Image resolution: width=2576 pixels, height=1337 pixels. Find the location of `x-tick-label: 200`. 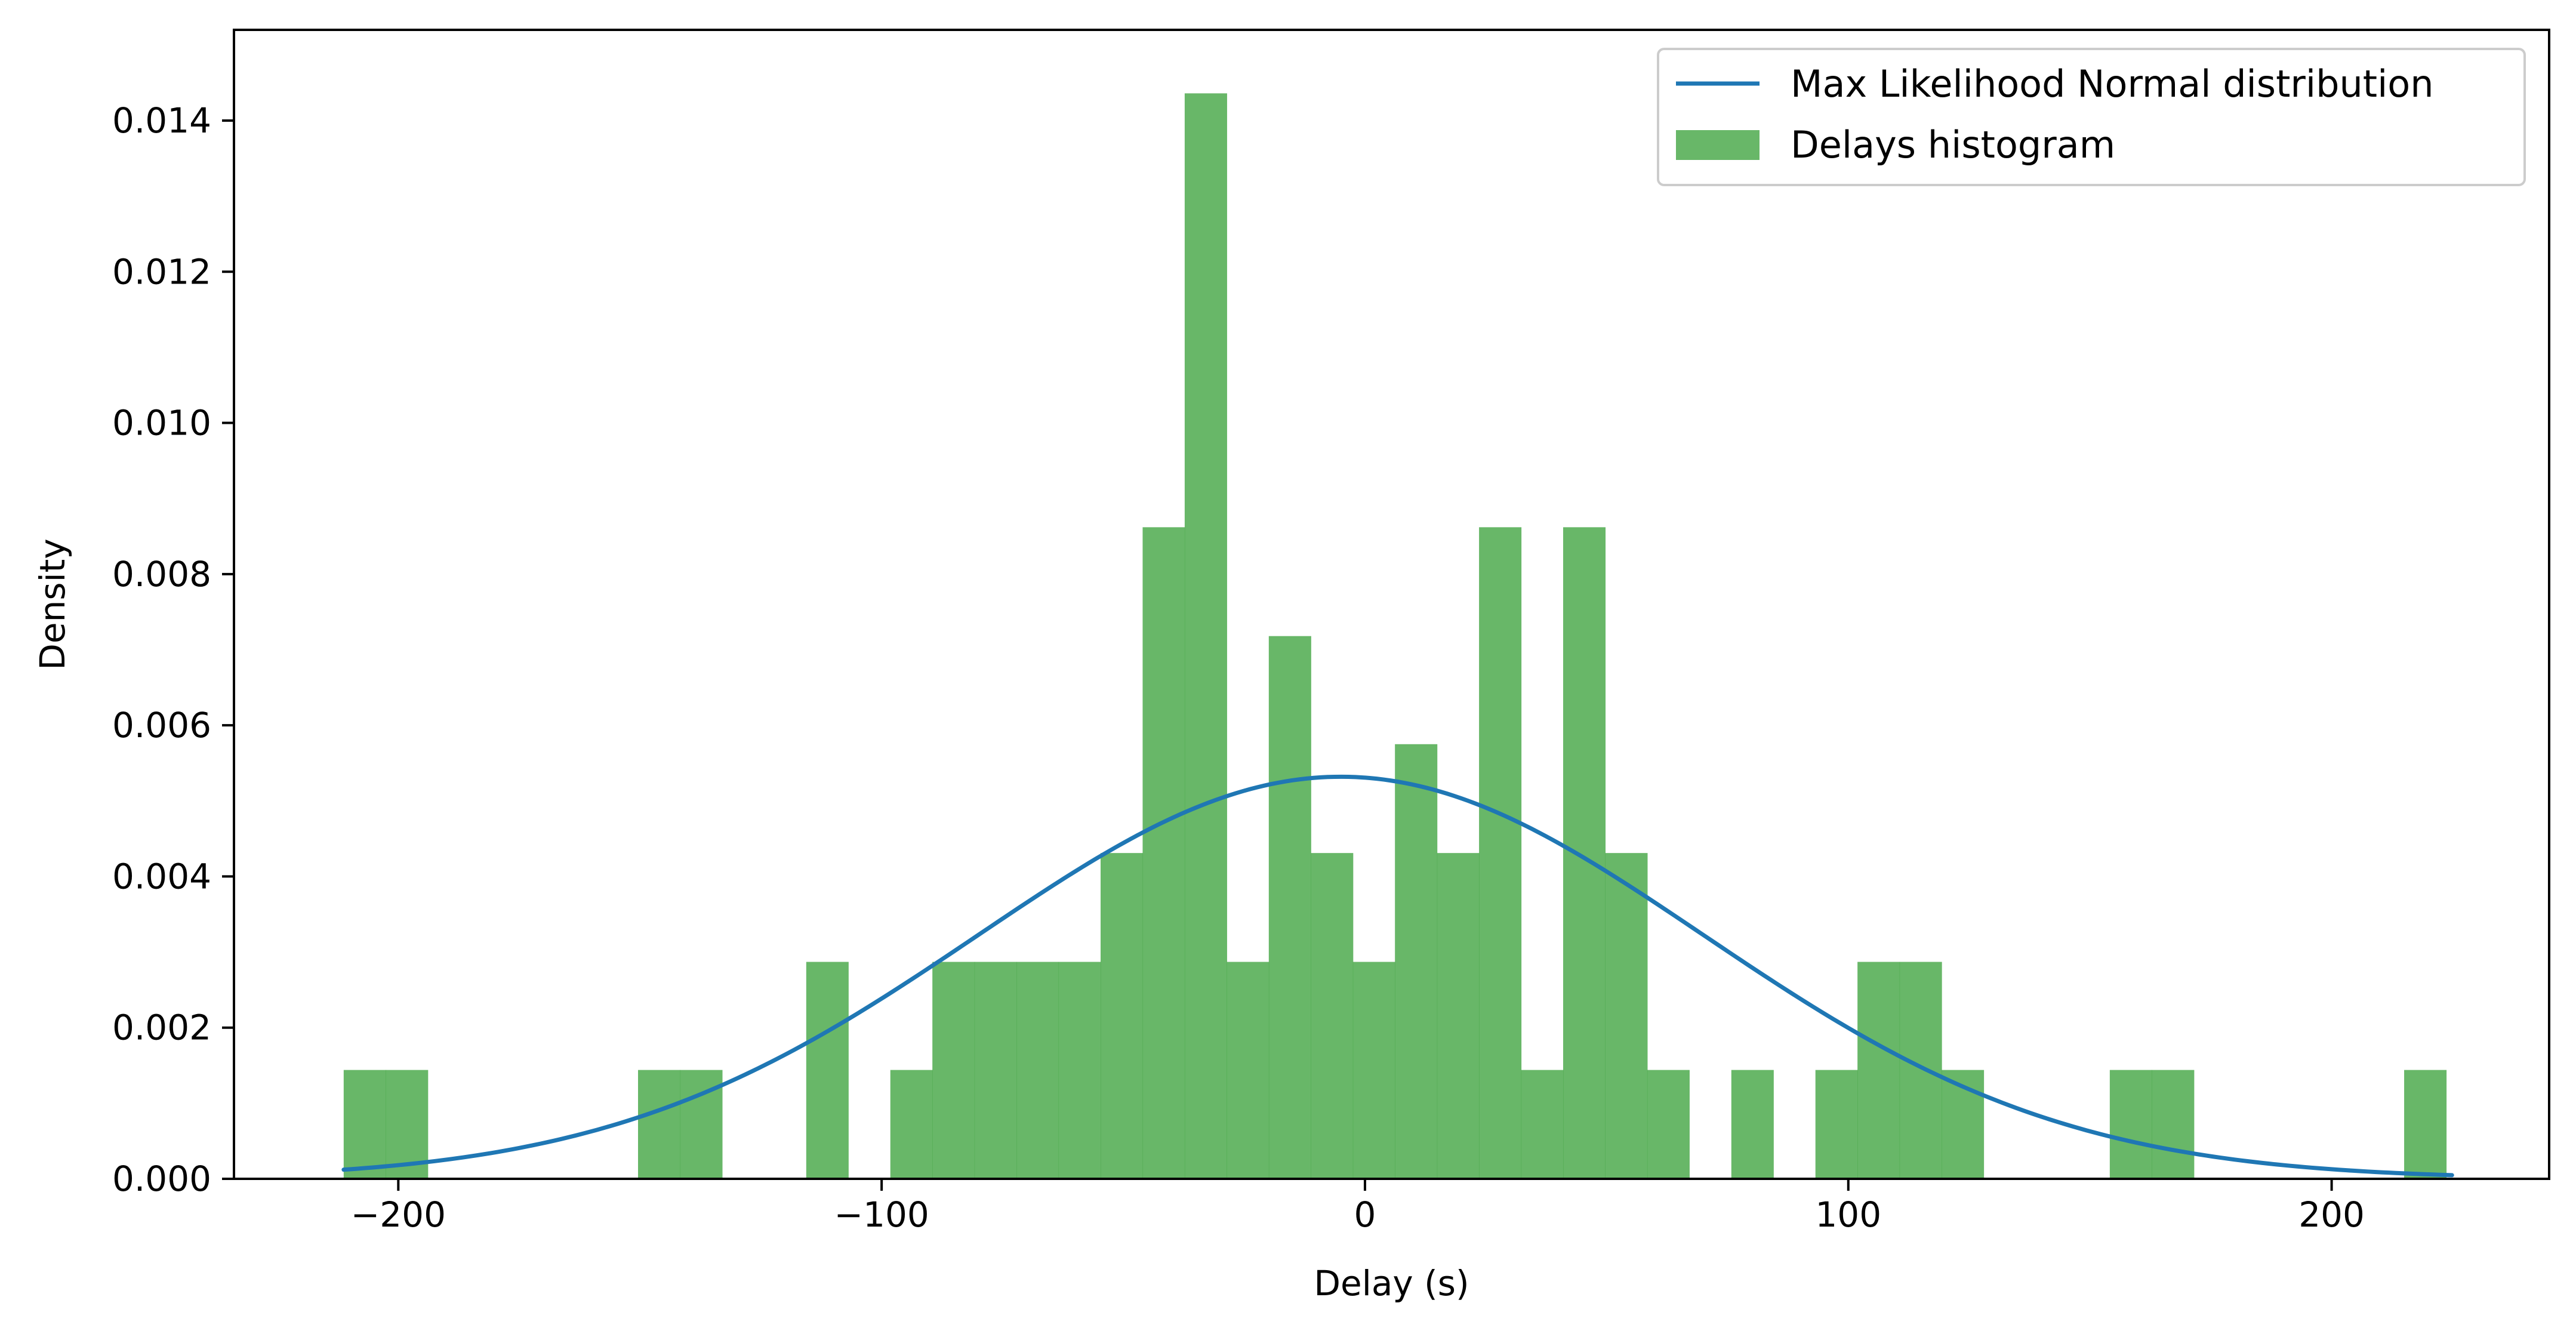

x-tick-label: 200 is located at coordinates (2331, 1214).